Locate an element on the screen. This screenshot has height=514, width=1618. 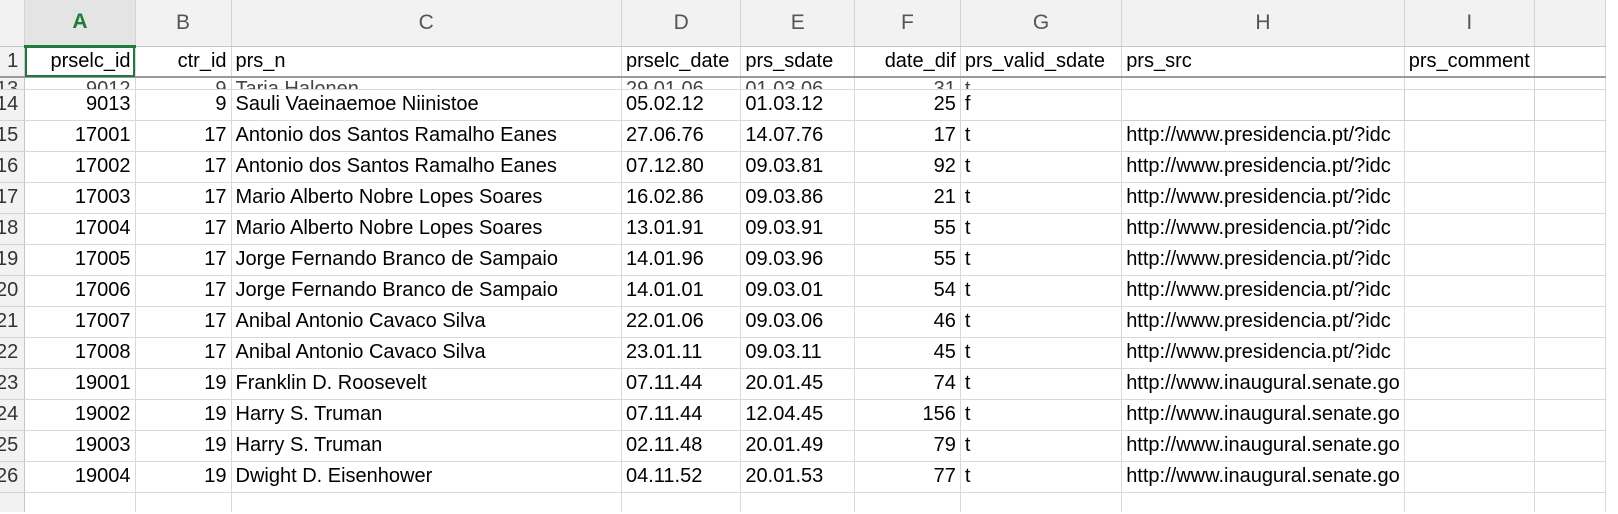
cell: 31 is located at coordinates (907, 83).